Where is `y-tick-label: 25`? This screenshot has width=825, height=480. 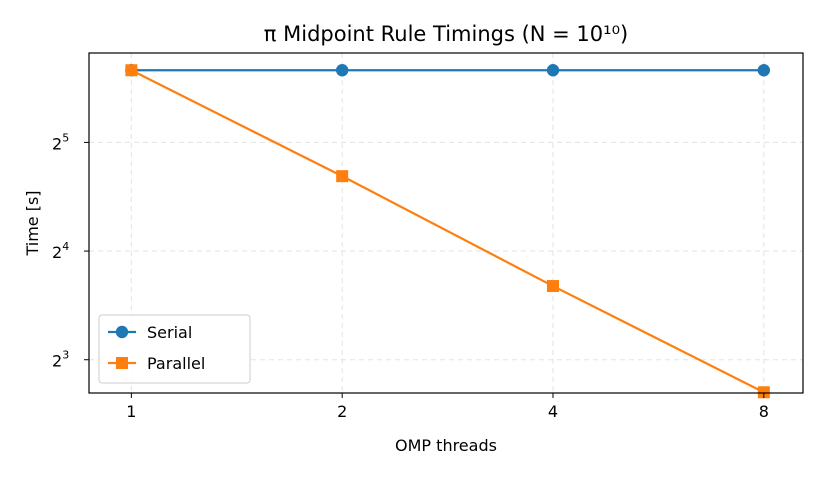 y-tick-label: 25 is located at coordinates (60, 142).